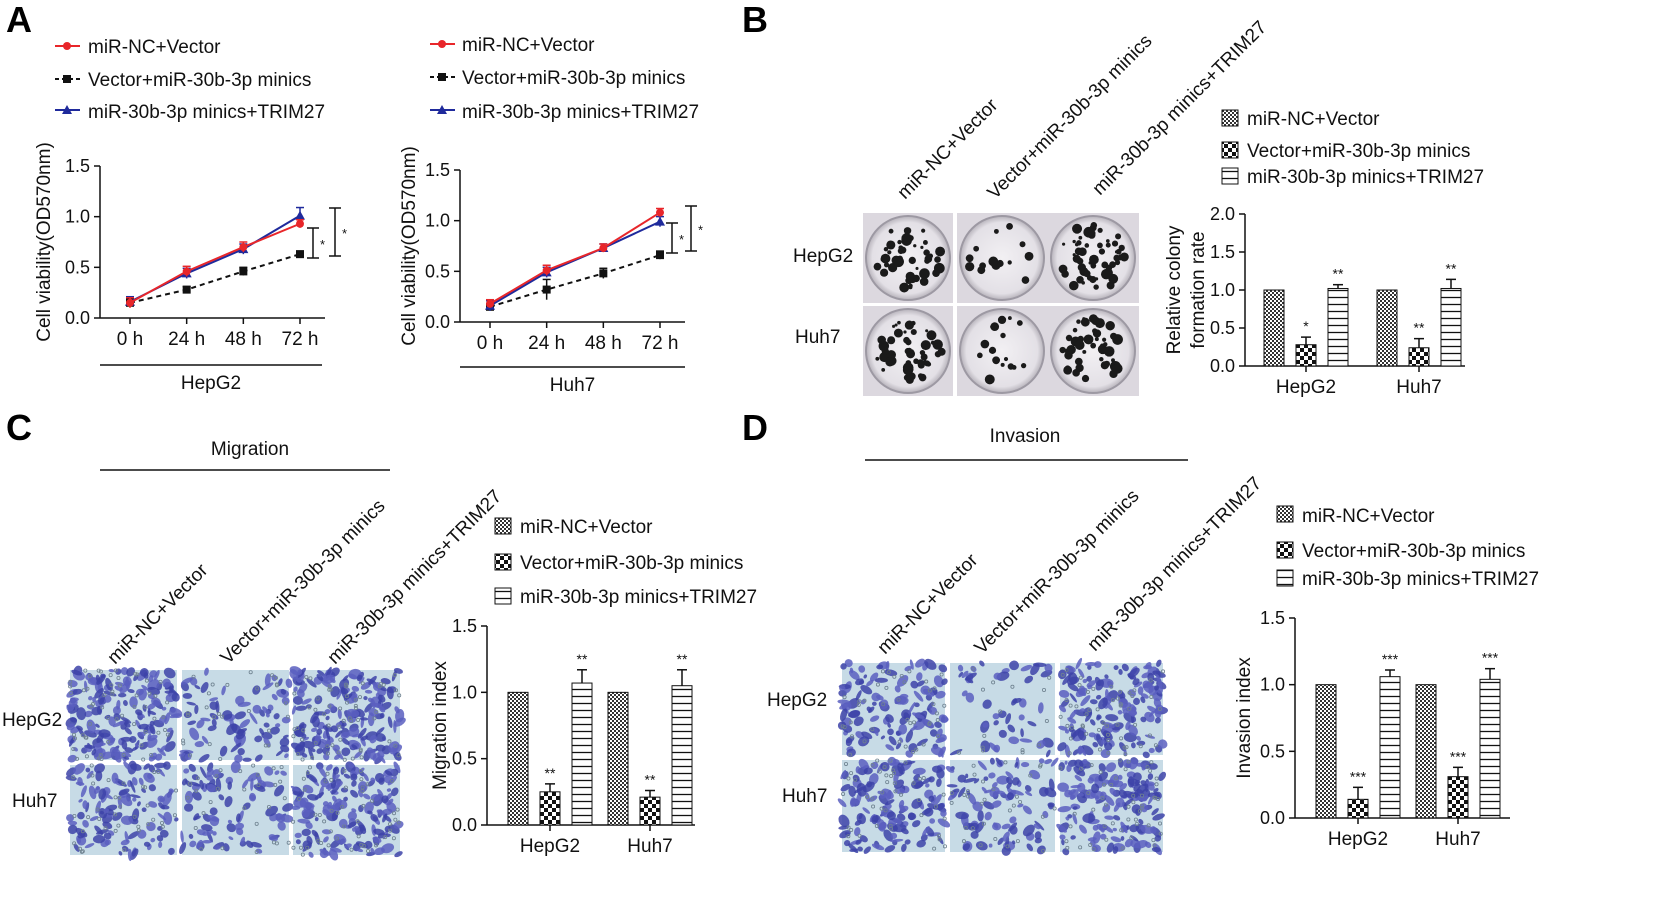  What do you see at coordinates (1002, 709) in the screenshot?
I see `stained-cell-photo` at bounding box center [1002, 709].